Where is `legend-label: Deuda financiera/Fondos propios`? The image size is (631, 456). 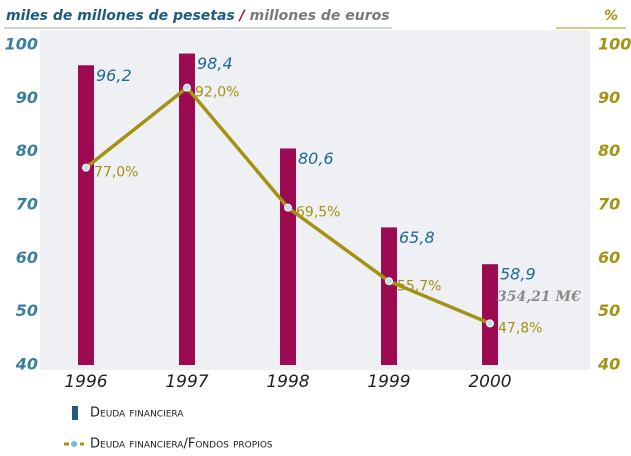 legend-label: Deuda financiera/Fondos propios is located at coordinates (181, 444).